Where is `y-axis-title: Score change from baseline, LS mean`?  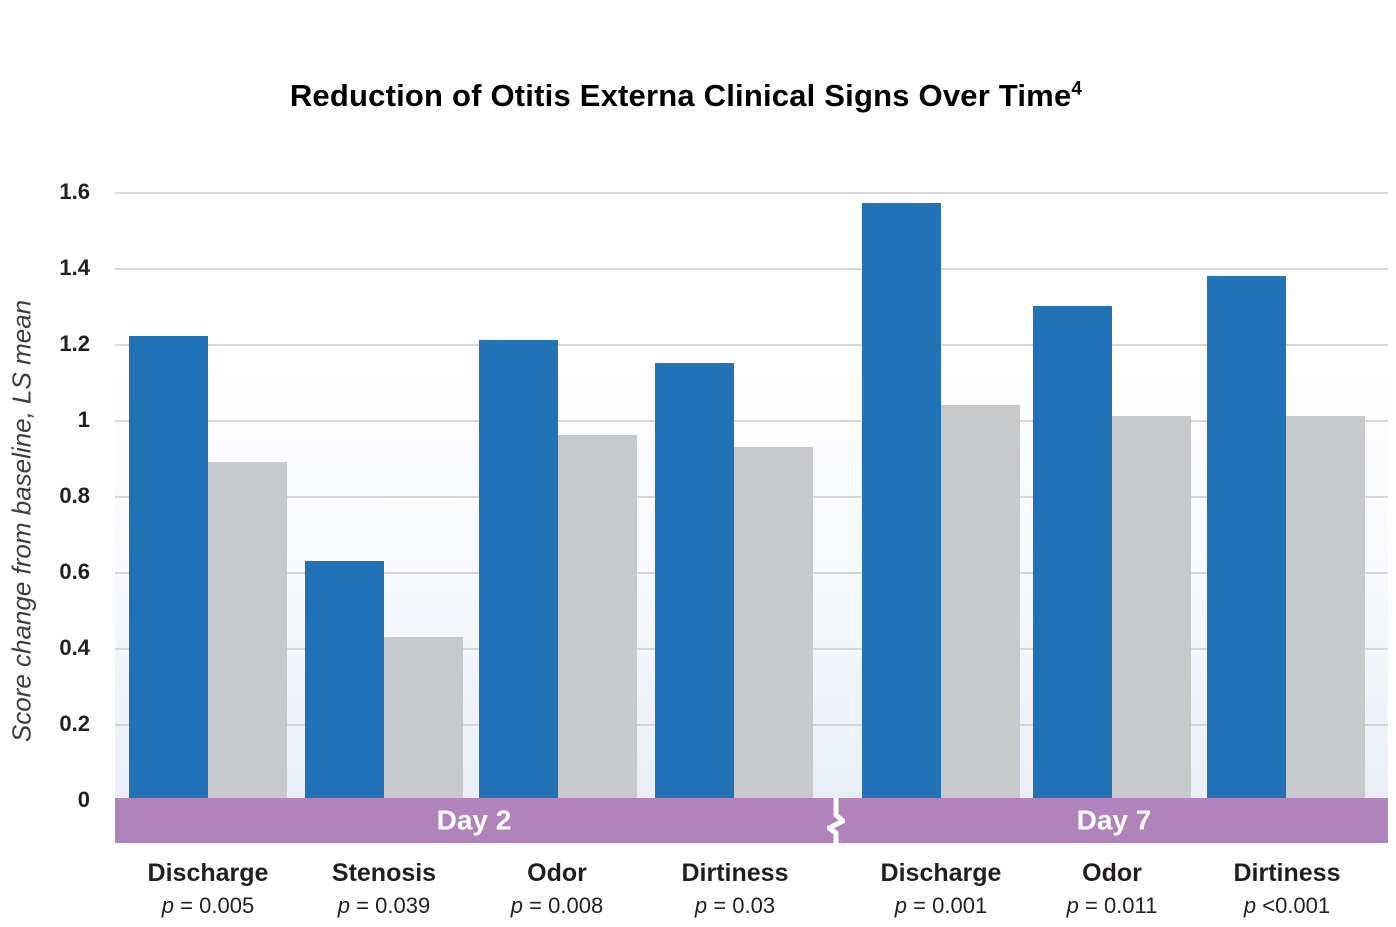
y-axis-title: Score change from baseline, LS mean is located at coordinates (21, 521).